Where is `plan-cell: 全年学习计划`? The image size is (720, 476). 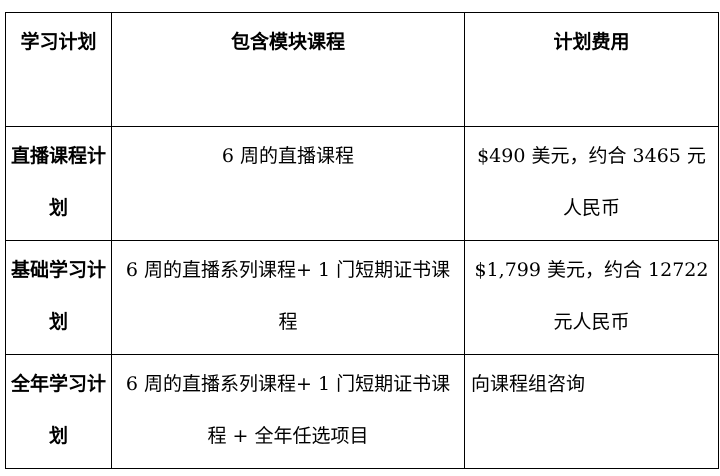 plan-cell: 全年学习计划 is located at coordinates (58, 411).